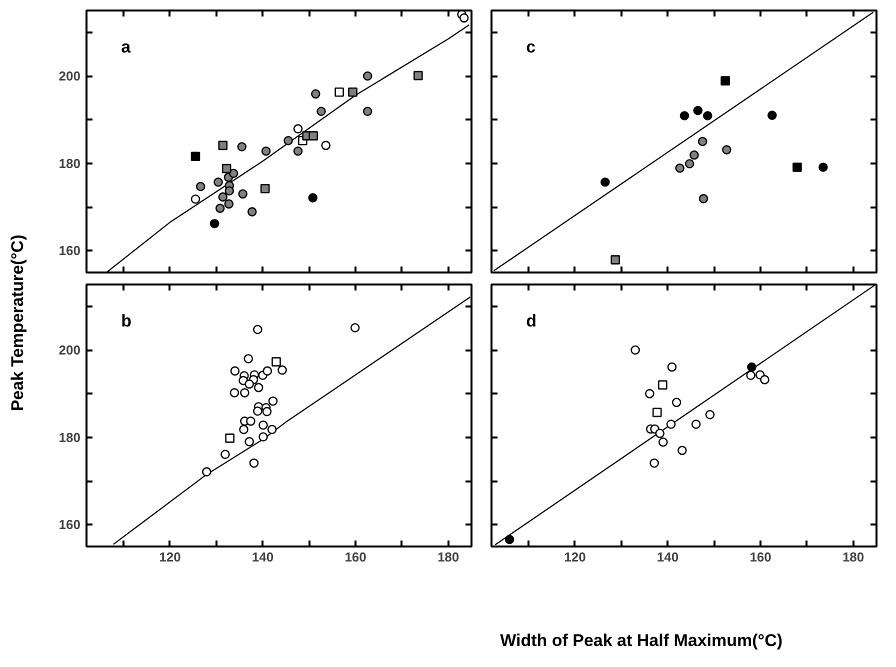 This screenshot has height=667, width=896. Describe the element at coordinates (531, 47) in the screenshot. I see `annotation: c` at that location.